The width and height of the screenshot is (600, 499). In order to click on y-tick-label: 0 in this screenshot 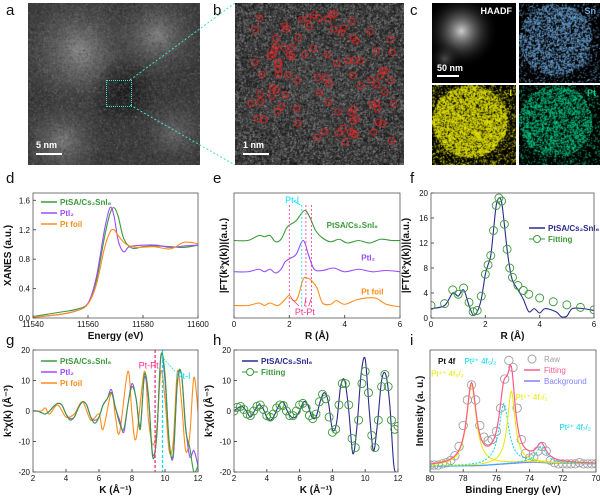, I will do `click(28, 411)`.